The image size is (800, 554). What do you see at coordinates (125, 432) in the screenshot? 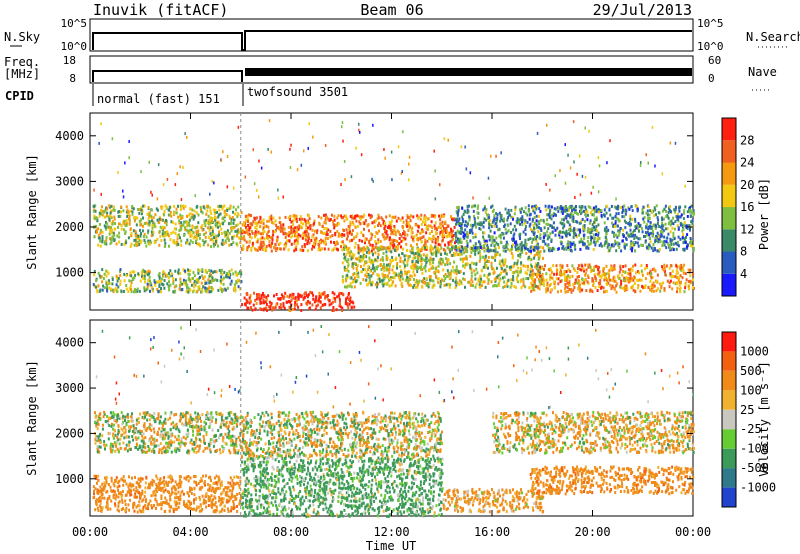
I see `velocity-cell` at bounding box center [125, 432].